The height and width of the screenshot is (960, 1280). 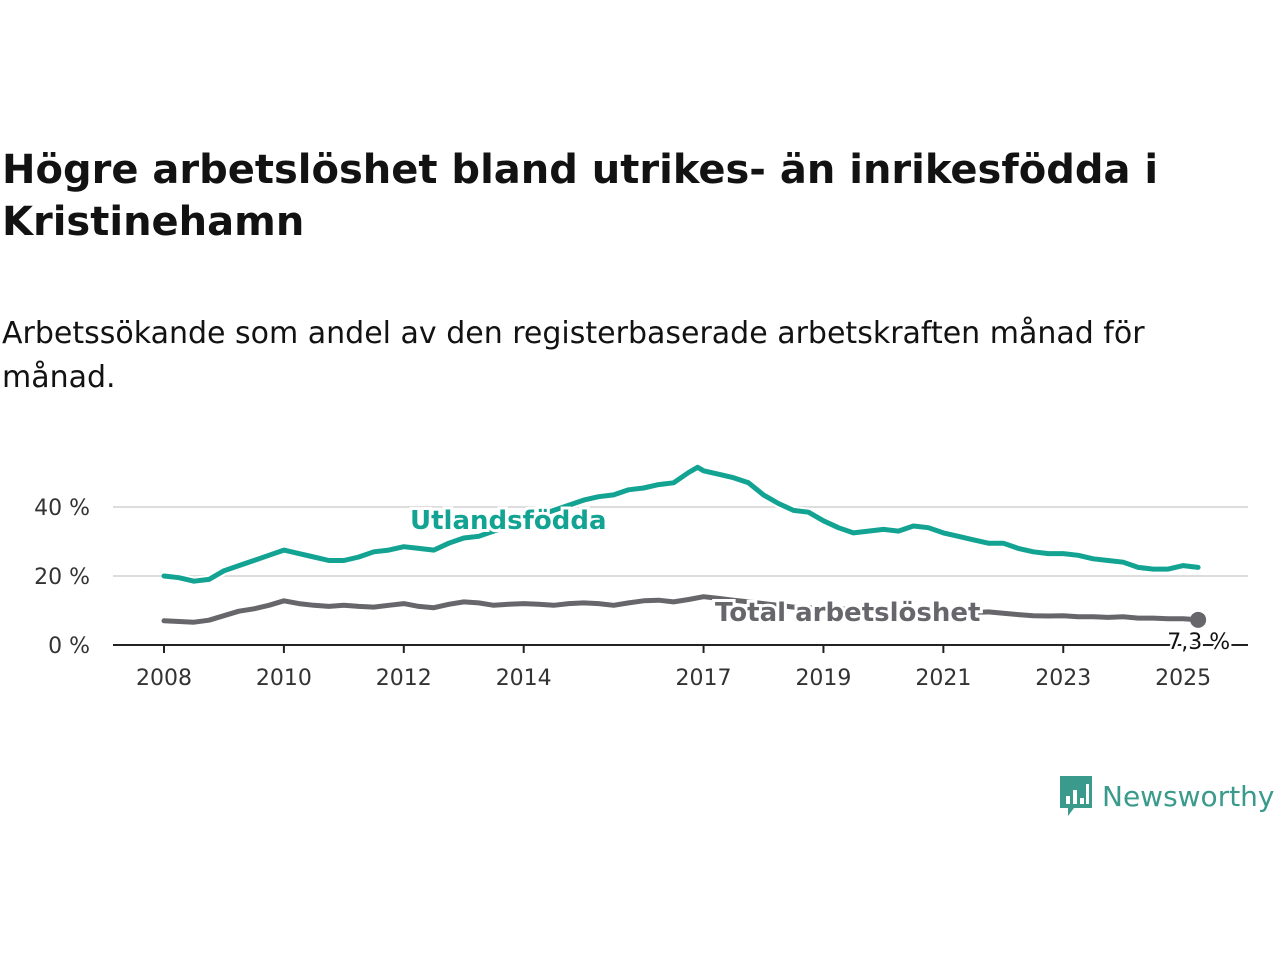 What do you see at coordinates (524, 678) in the screenshot?
I see `x-tick-label: 2014` at bounding box center [524, 678].